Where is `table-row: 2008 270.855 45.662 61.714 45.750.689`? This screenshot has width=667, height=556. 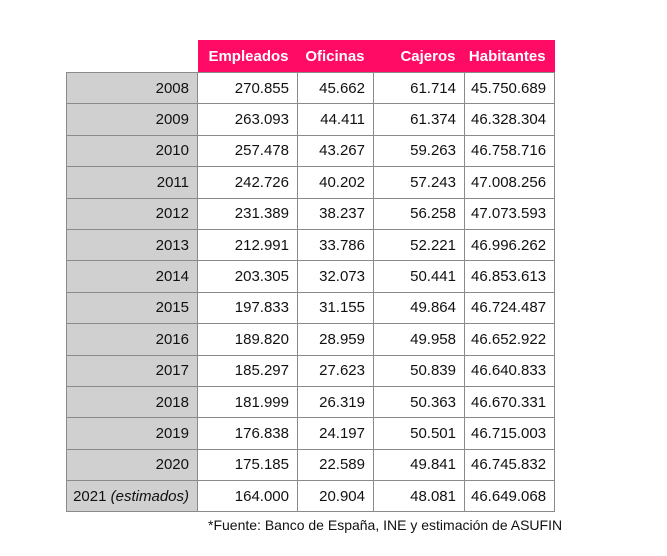 table-row: 2008 270.855 45.662 61.714 45.750.689 is located at coordinates (311, 88).